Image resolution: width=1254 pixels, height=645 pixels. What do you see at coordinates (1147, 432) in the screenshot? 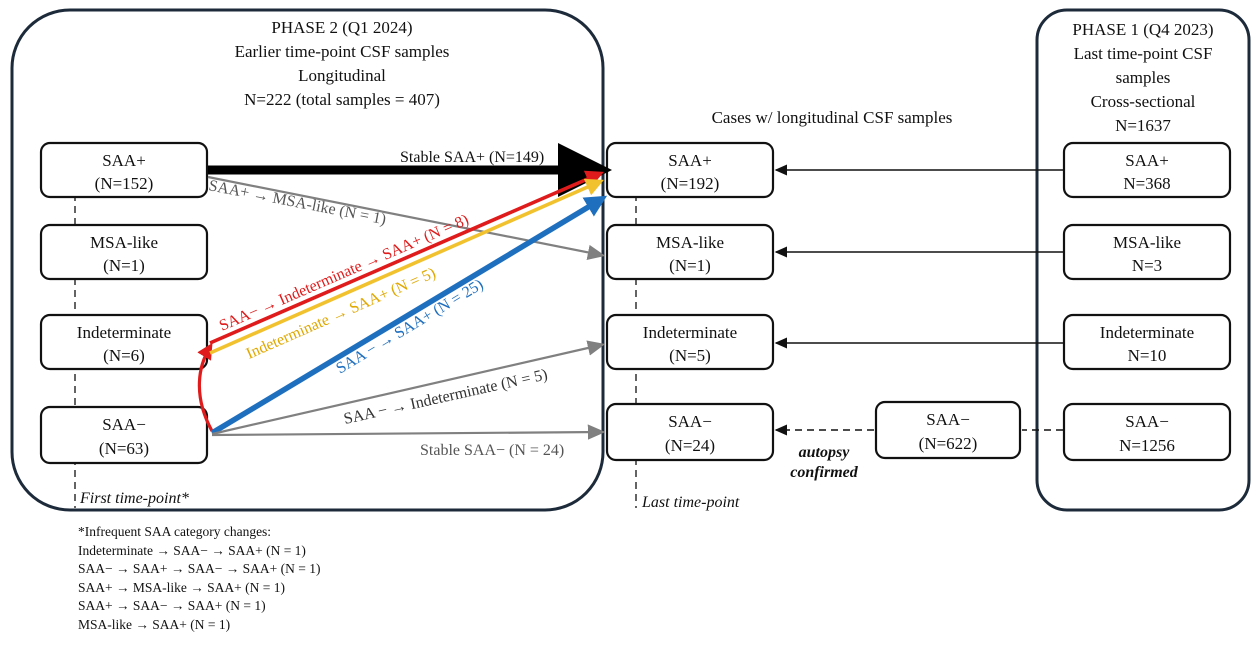
I see `phase1-node-saa-neg: SAA− N=1256` at bounding box center [1147, 432].